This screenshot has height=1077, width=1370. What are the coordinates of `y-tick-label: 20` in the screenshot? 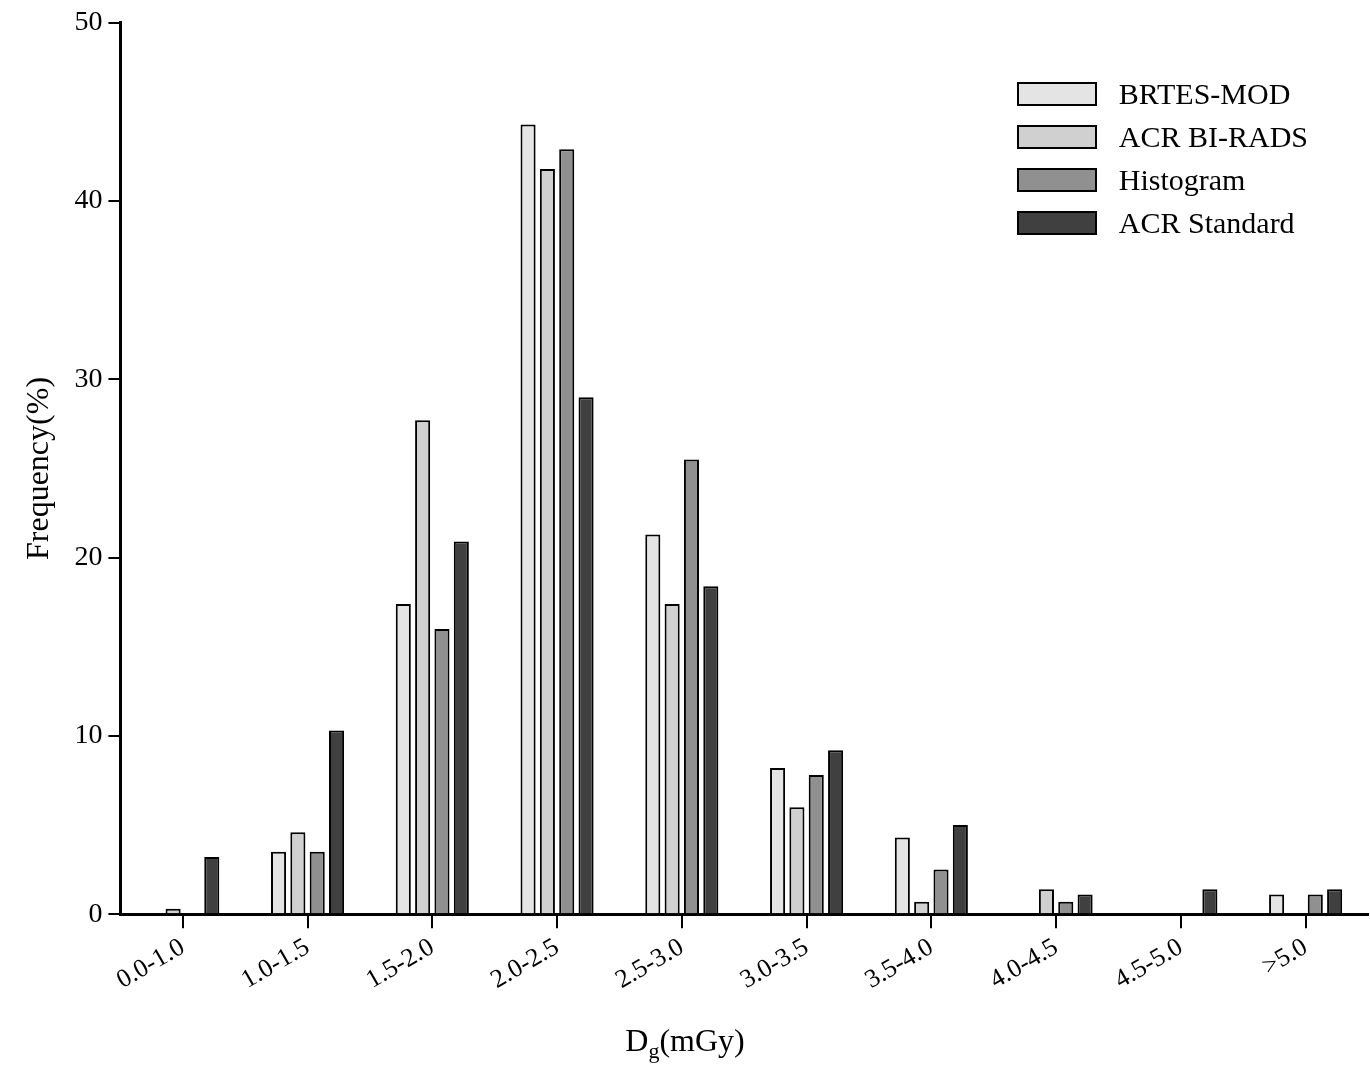 It's located at (88, 555).